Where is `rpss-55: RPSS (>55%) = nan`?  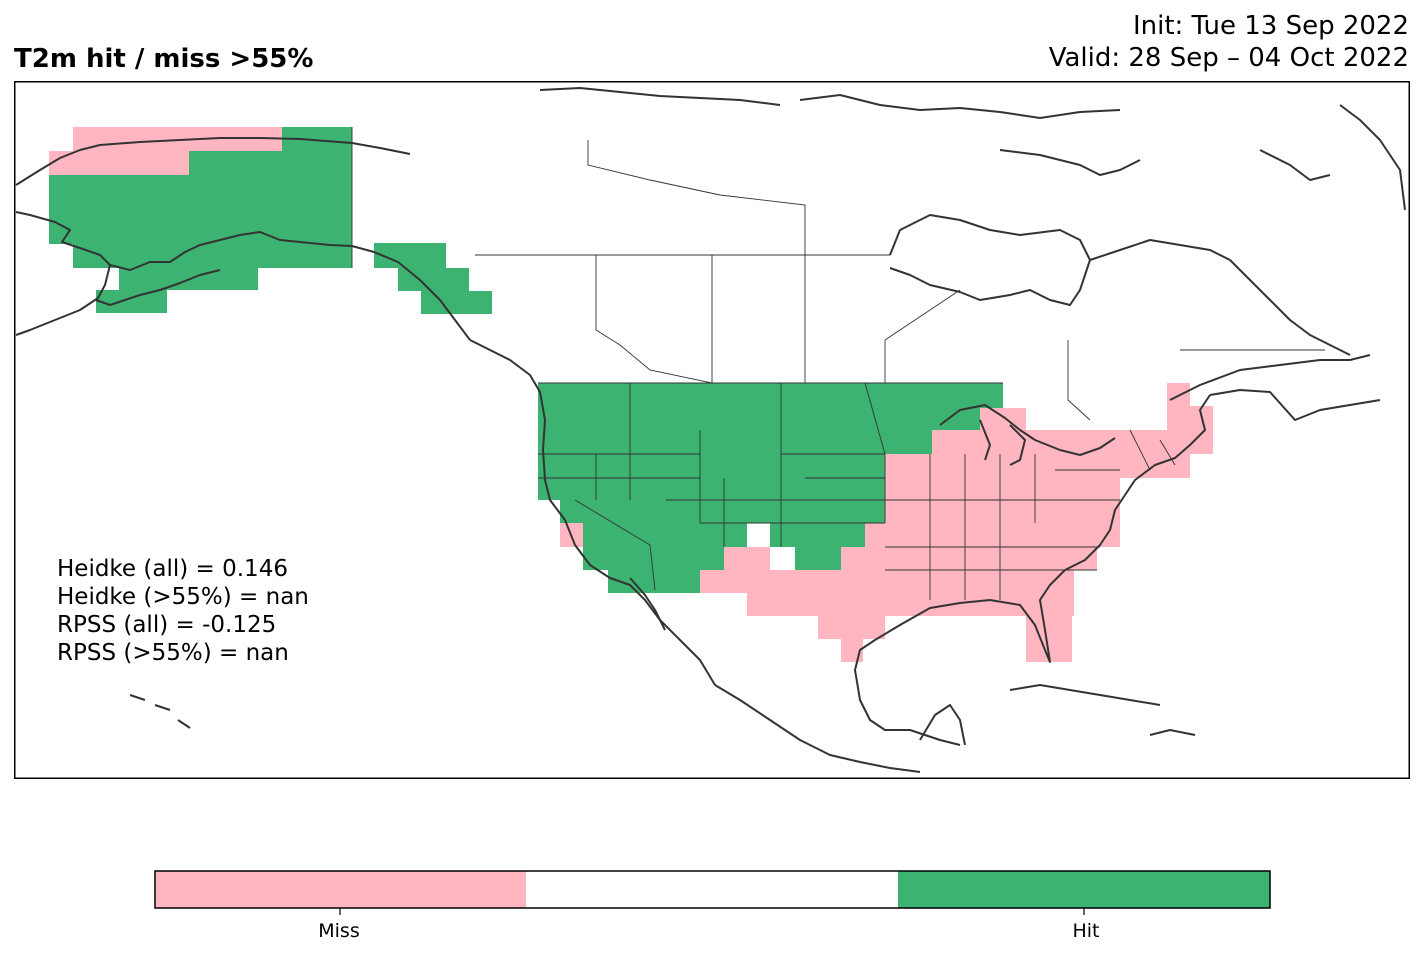 rpss-55: RPSS (>55%) = nan is located at coordinates (173, 653).